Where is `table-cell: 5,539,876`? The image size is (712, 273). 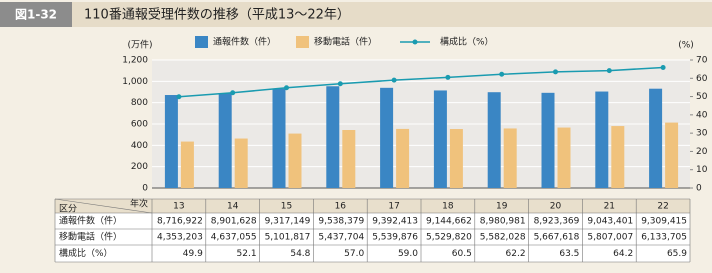 table-cell: 5,539,876 is located at coordinates (395, 238).